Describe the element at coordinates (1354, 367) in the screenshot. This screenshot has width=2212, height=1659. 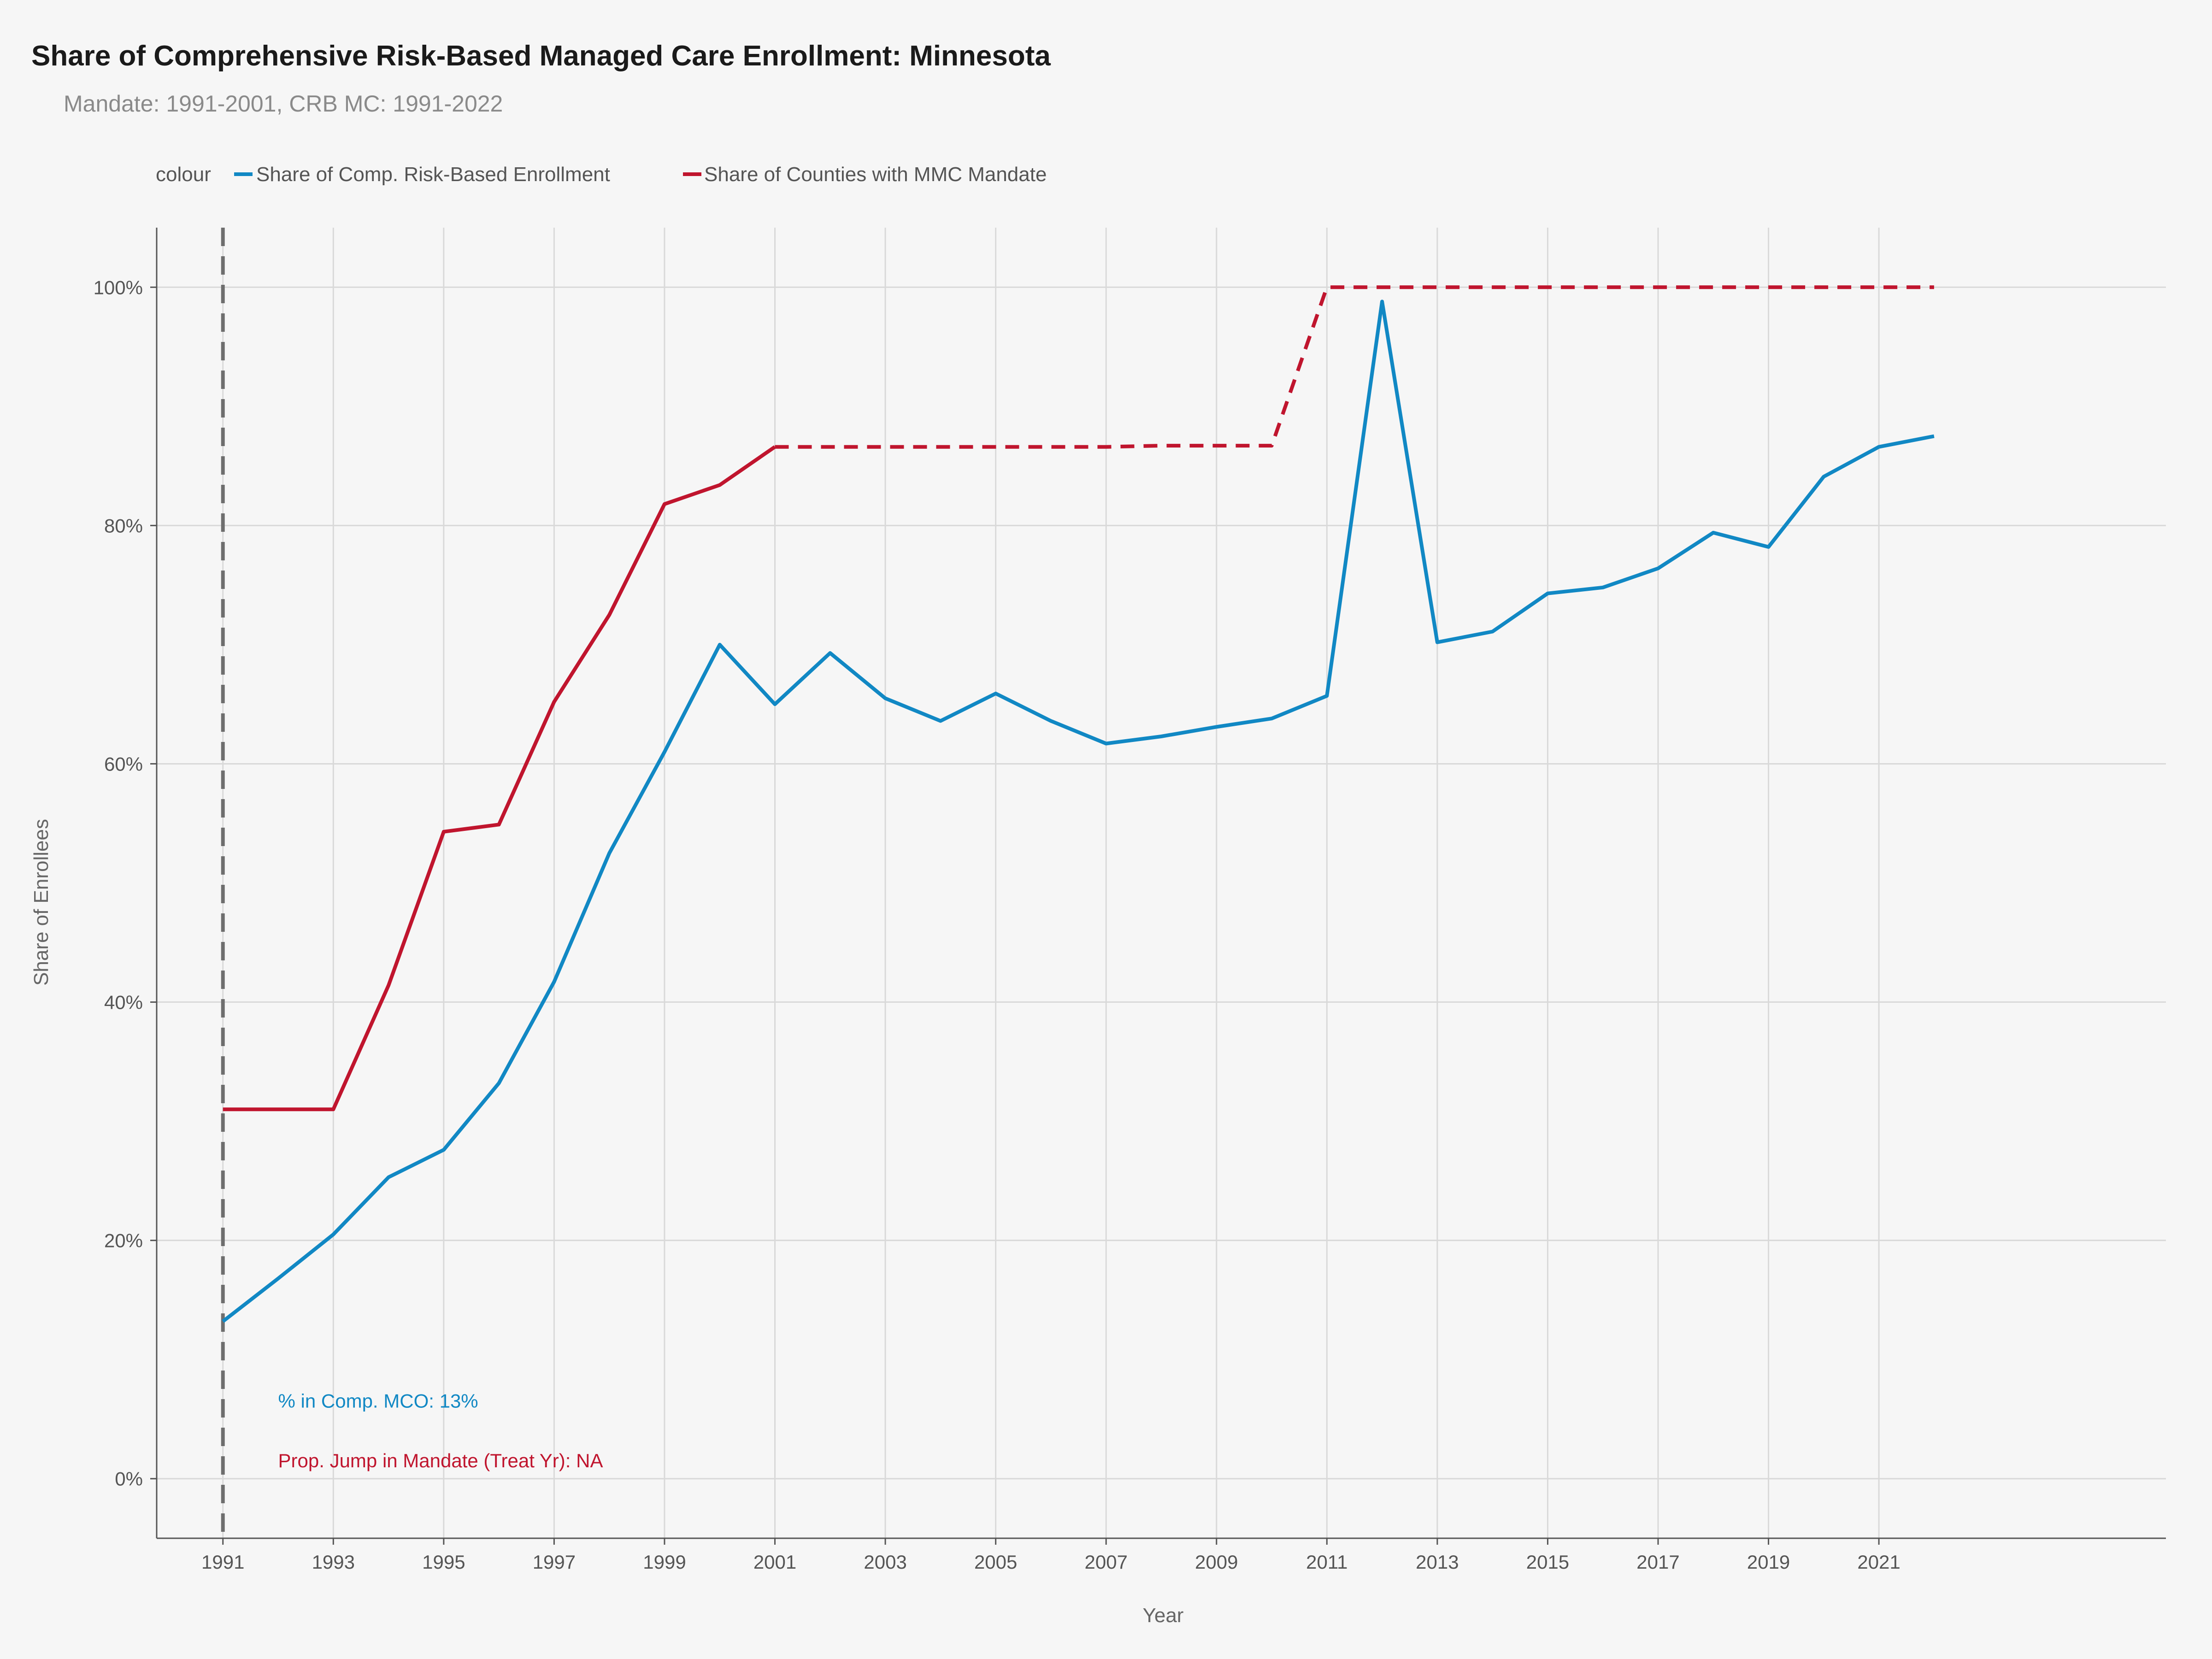
I see `series-line-mandate-dashed` at that location.